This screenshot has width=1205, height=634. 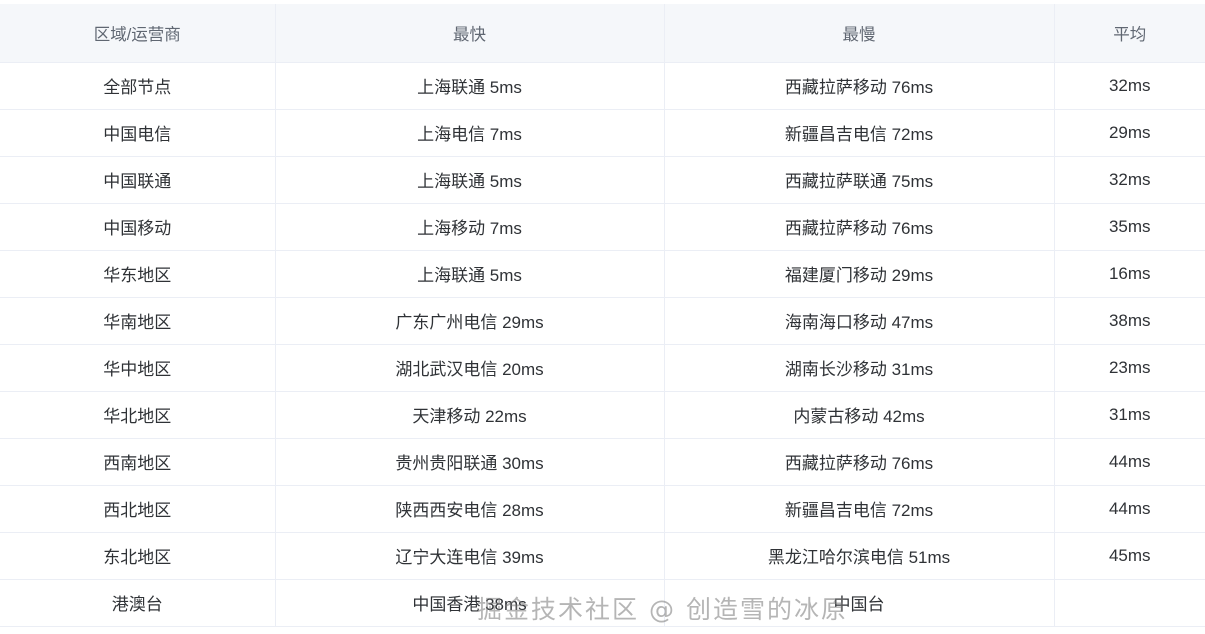 I want to click on cell-fastest: 上海移动 7ms, so click(x=470, y=227).